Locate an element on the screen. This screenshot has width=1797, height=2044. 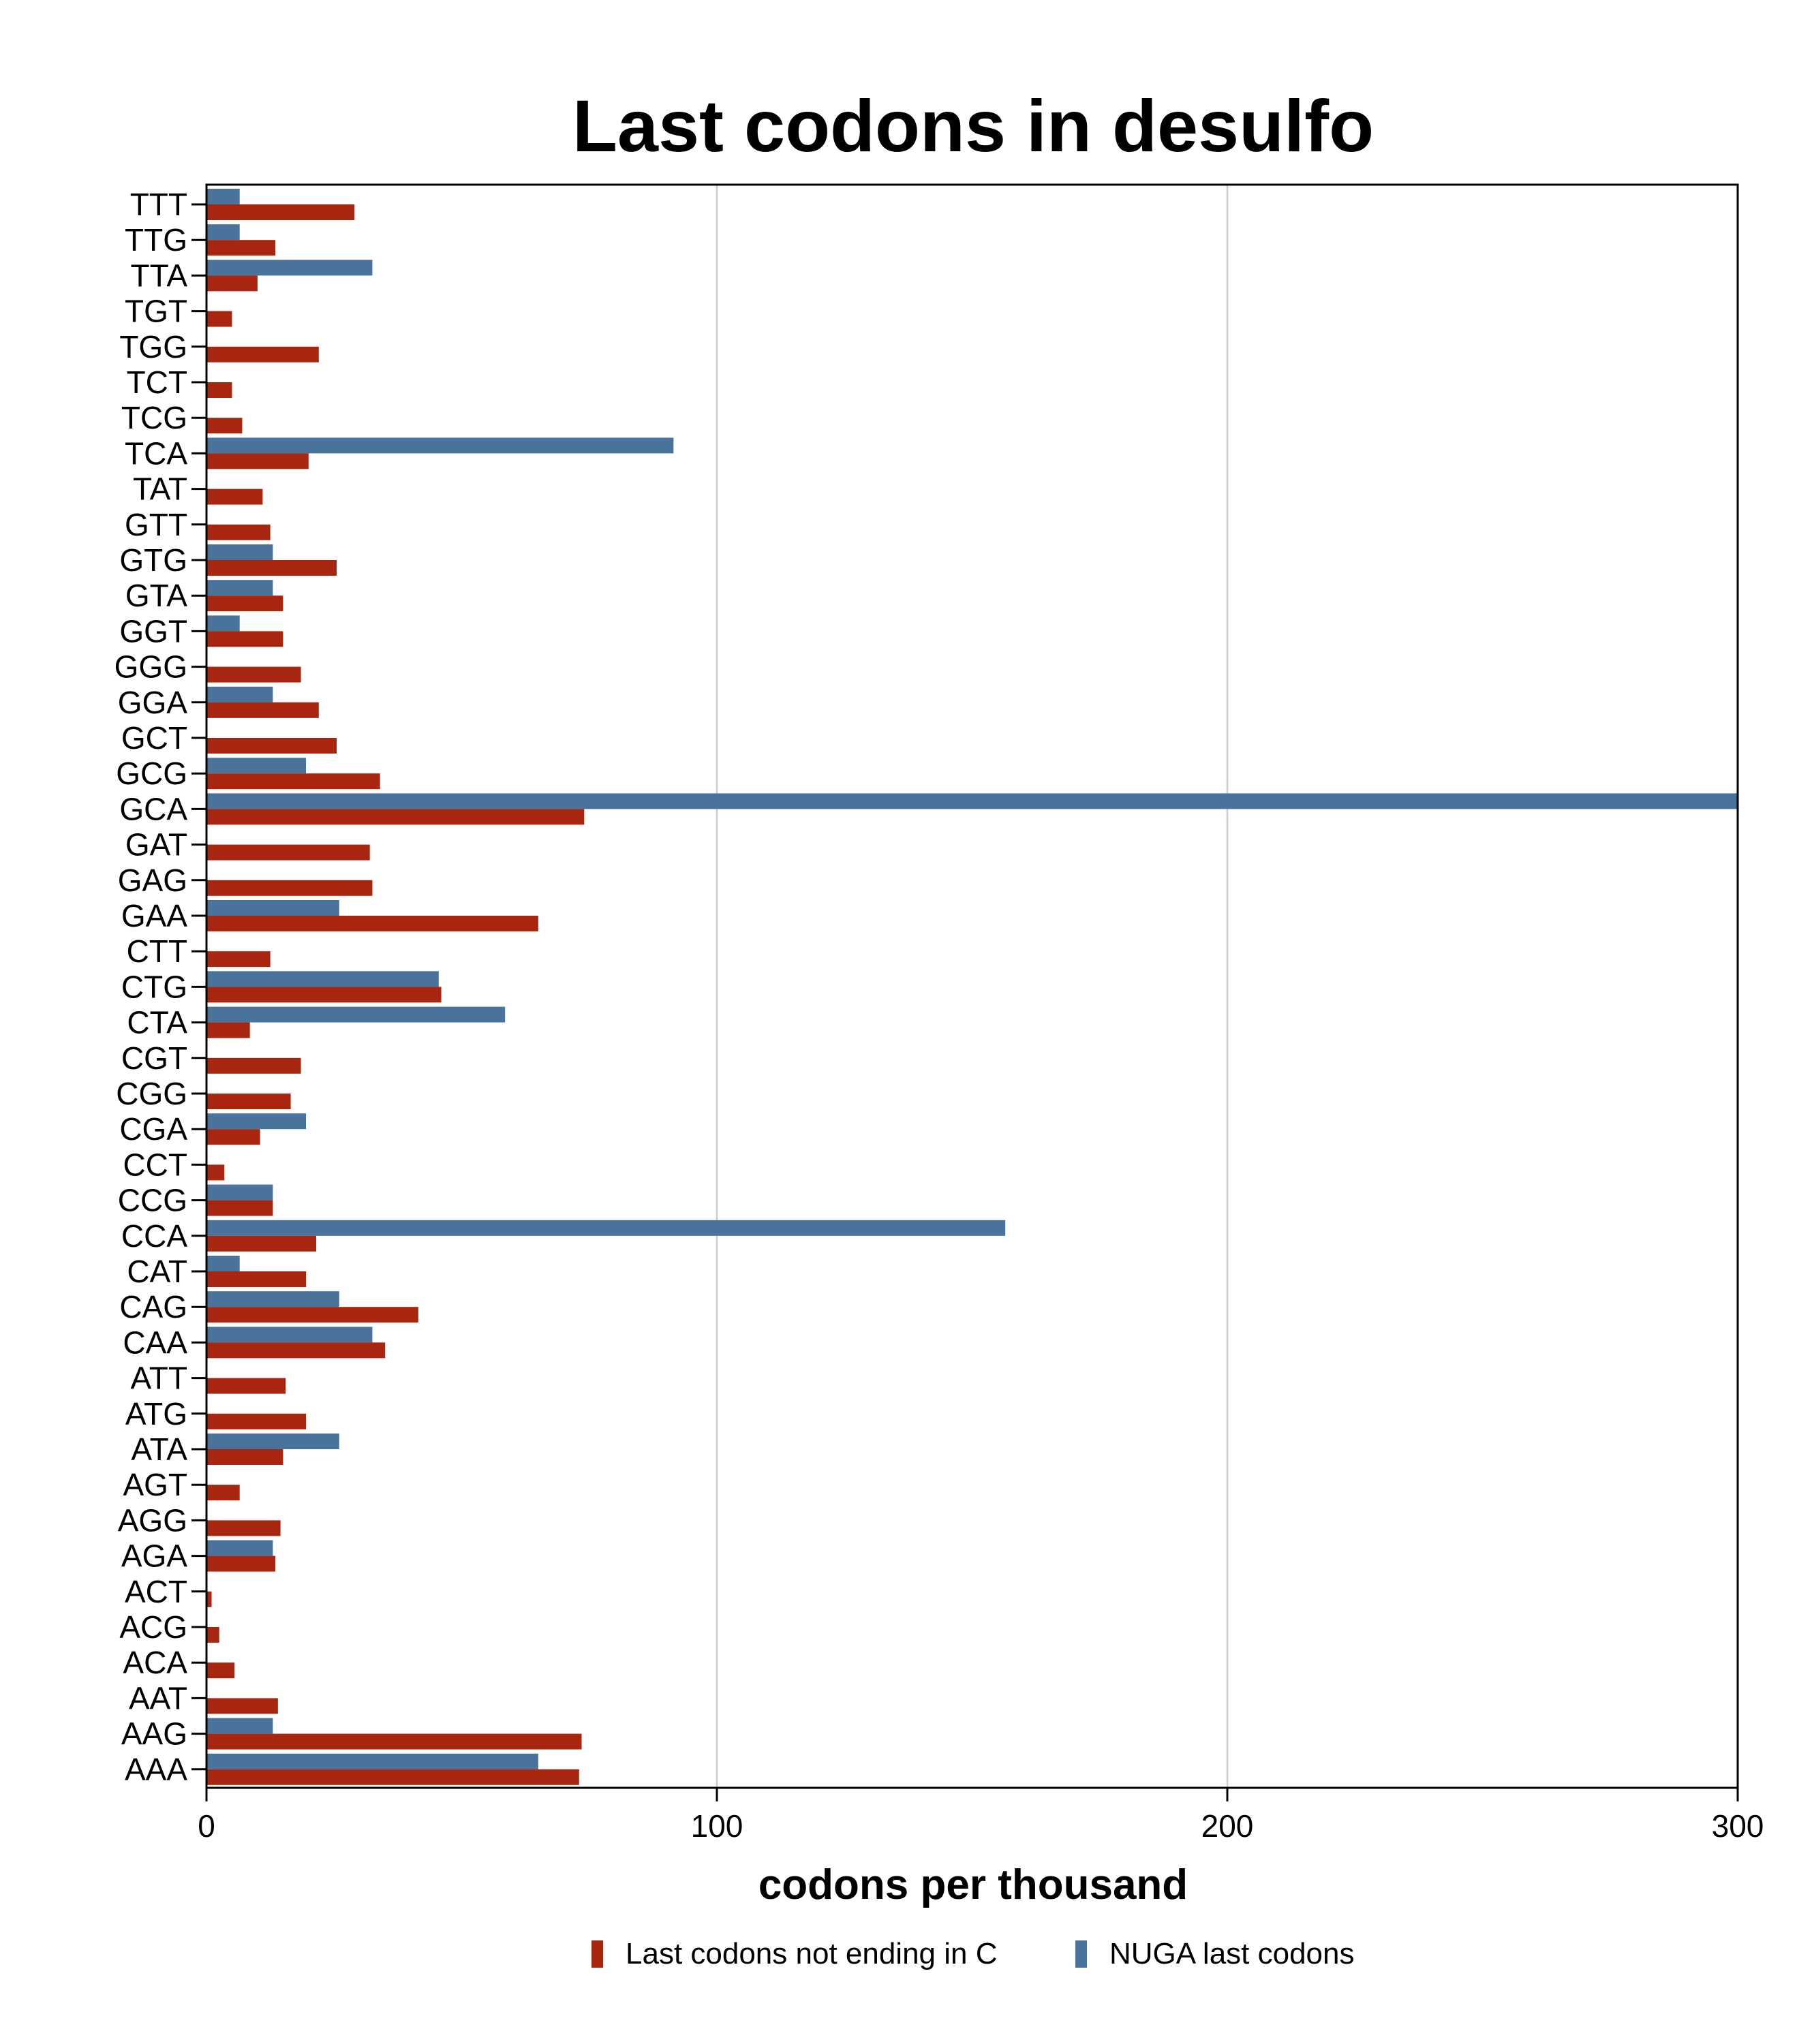
bar-nuga-GGA is located at coordinates (239, 694).